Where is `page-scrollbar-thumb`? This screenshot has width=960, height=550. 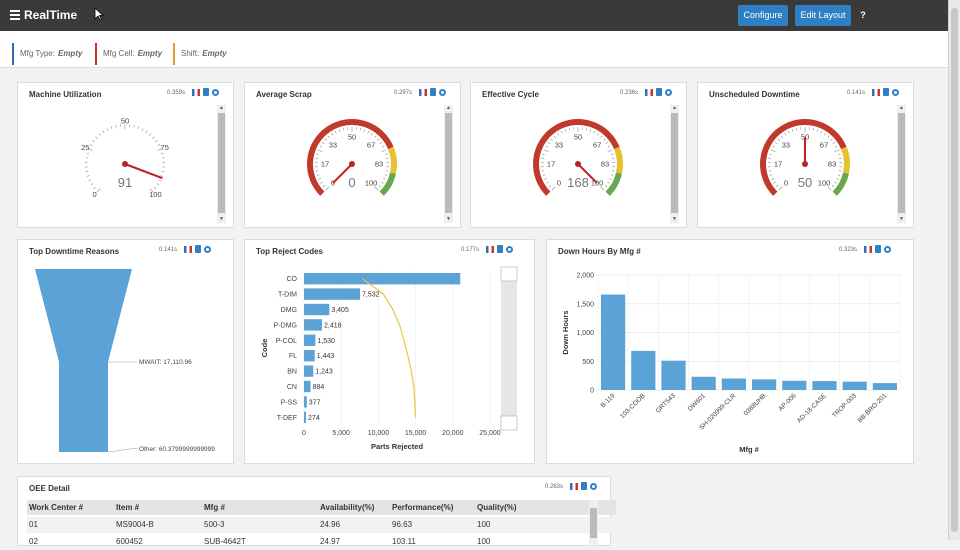
page-scrollbar-thumb is located at coordinates (954, 270).